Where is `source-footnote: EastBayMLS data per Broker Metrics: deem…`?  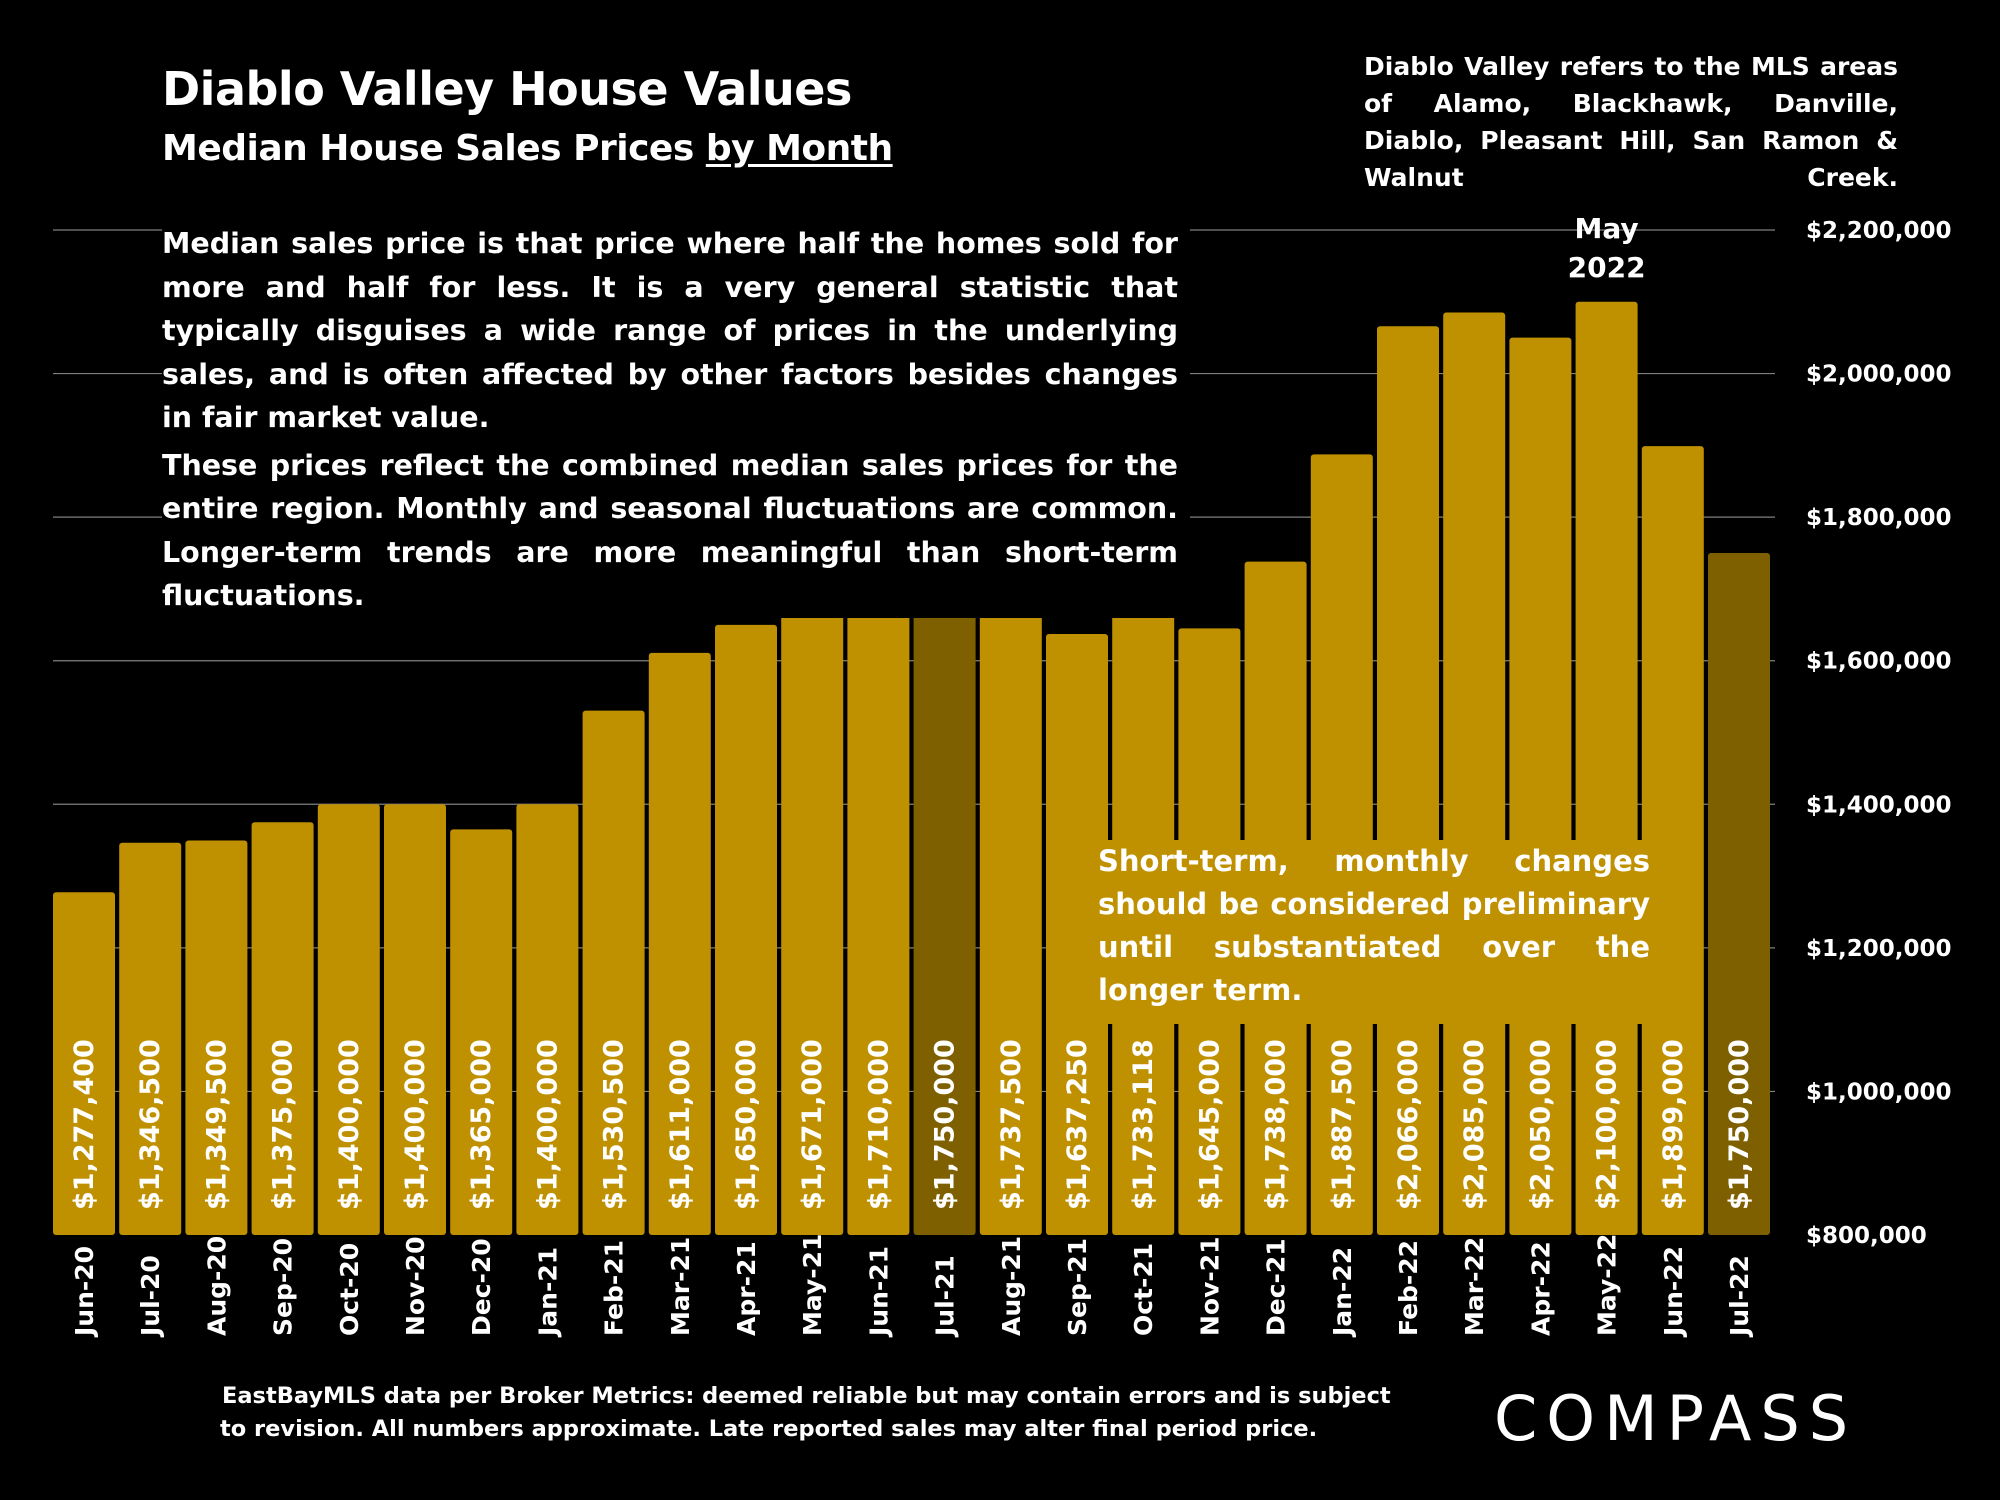 source-footnote: EastBayMLS data per Broker Metrics: deem… is located at coordinates (805, 1413).